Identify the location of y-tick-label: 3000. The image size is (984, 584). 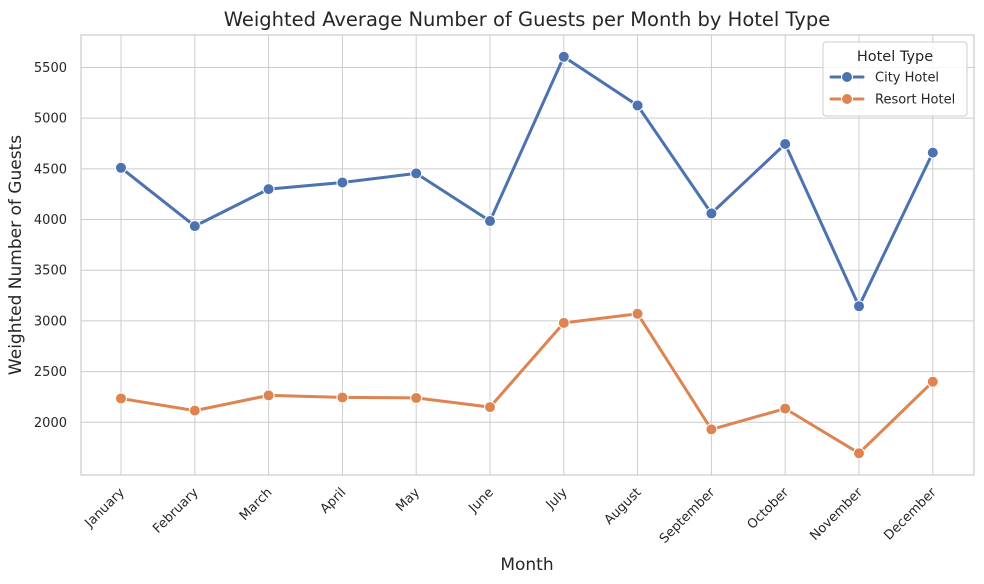
(50, 321).